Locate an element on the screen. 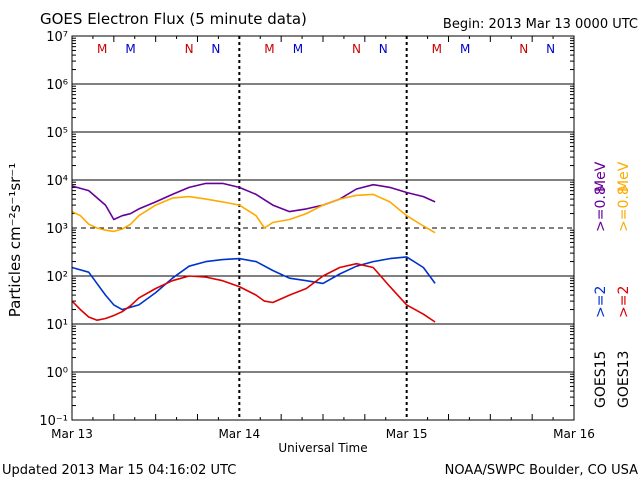  x-tick-label: Mar 15 is located at coordinates (407, 434).